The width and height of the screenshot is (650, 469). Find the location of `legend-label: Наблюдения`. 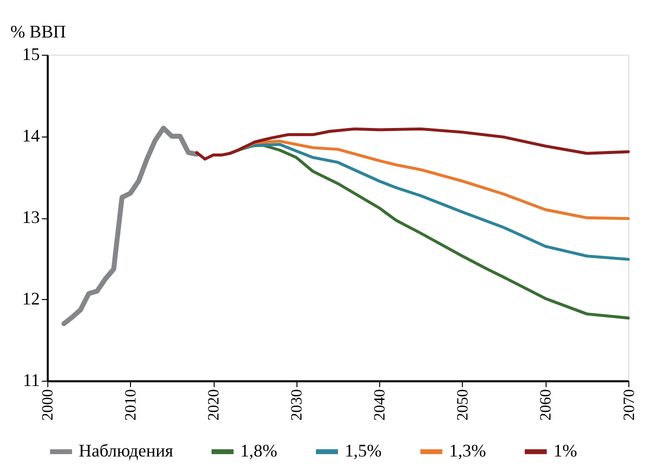

legend-label: Наблюдения is located at coordinates (126, 450).